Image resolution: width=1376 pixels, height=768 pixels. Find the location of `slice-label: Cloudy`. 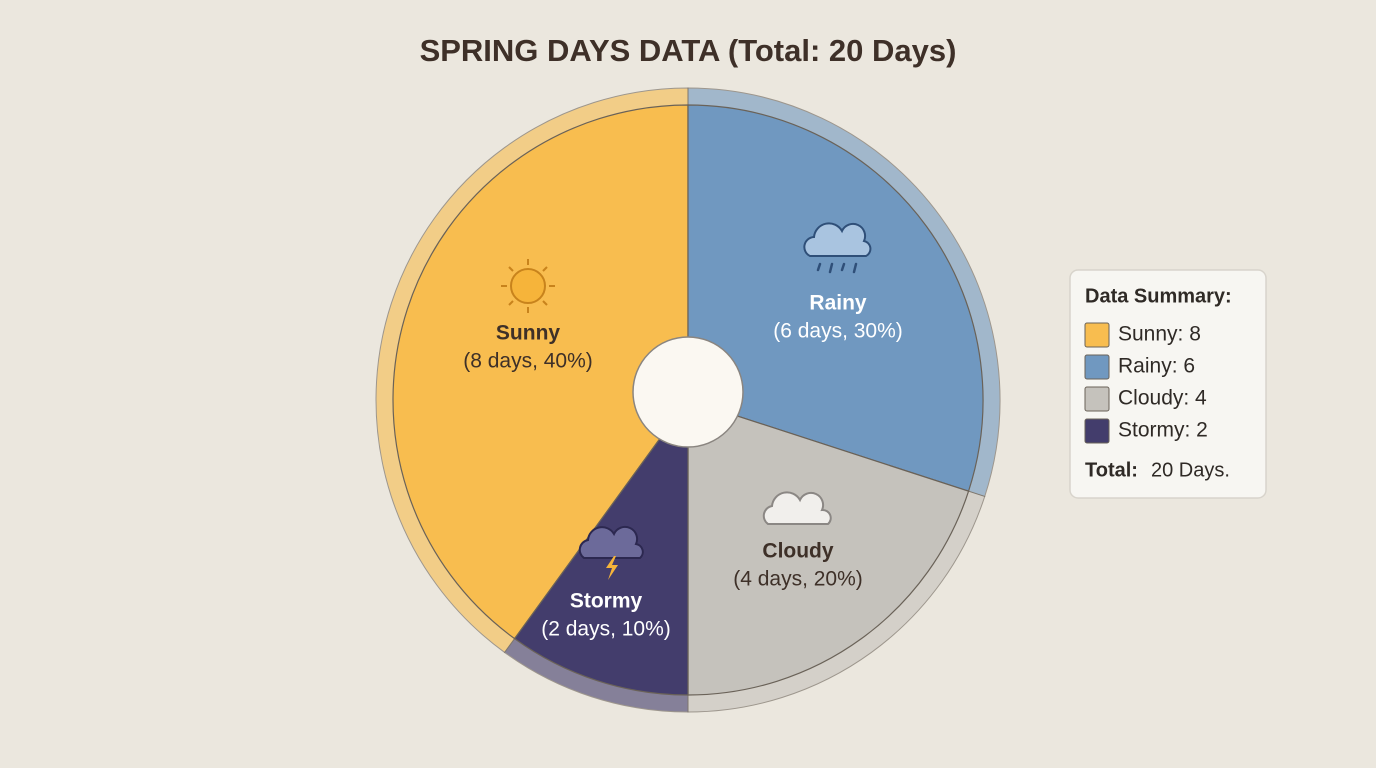

slice-label: Cloudy is located at coordinates (797, 551).